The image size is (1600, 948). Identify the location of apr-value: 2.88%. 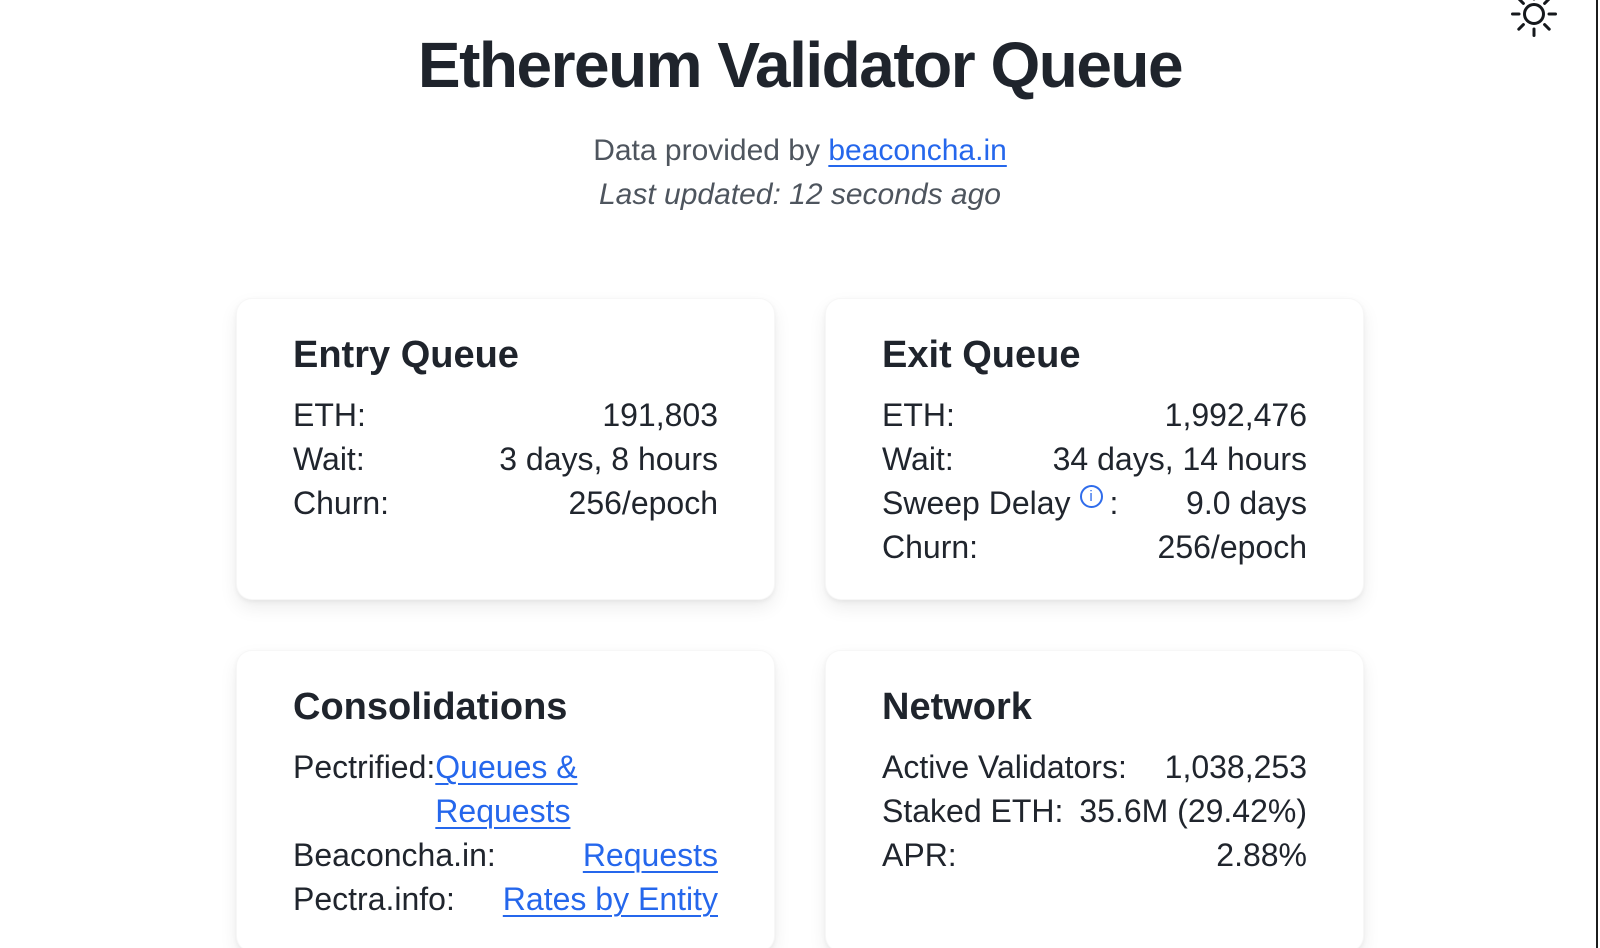
(1261, 855).